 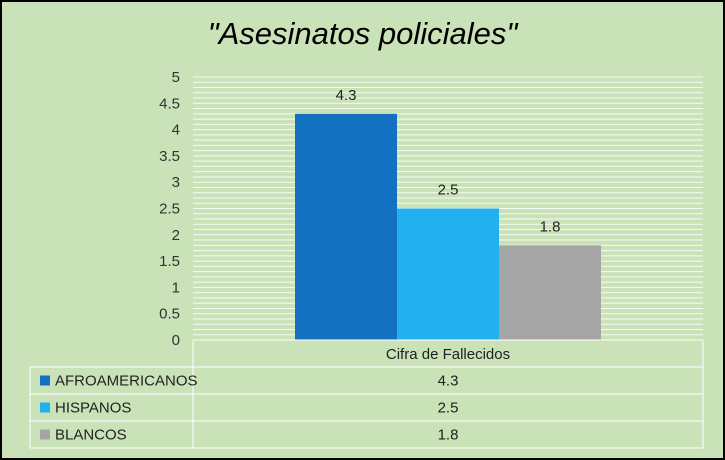 What do you see at coordinates (448, 435) in the screenshot?
I see `table-value: 1.8` at bounding box center [448, 435].